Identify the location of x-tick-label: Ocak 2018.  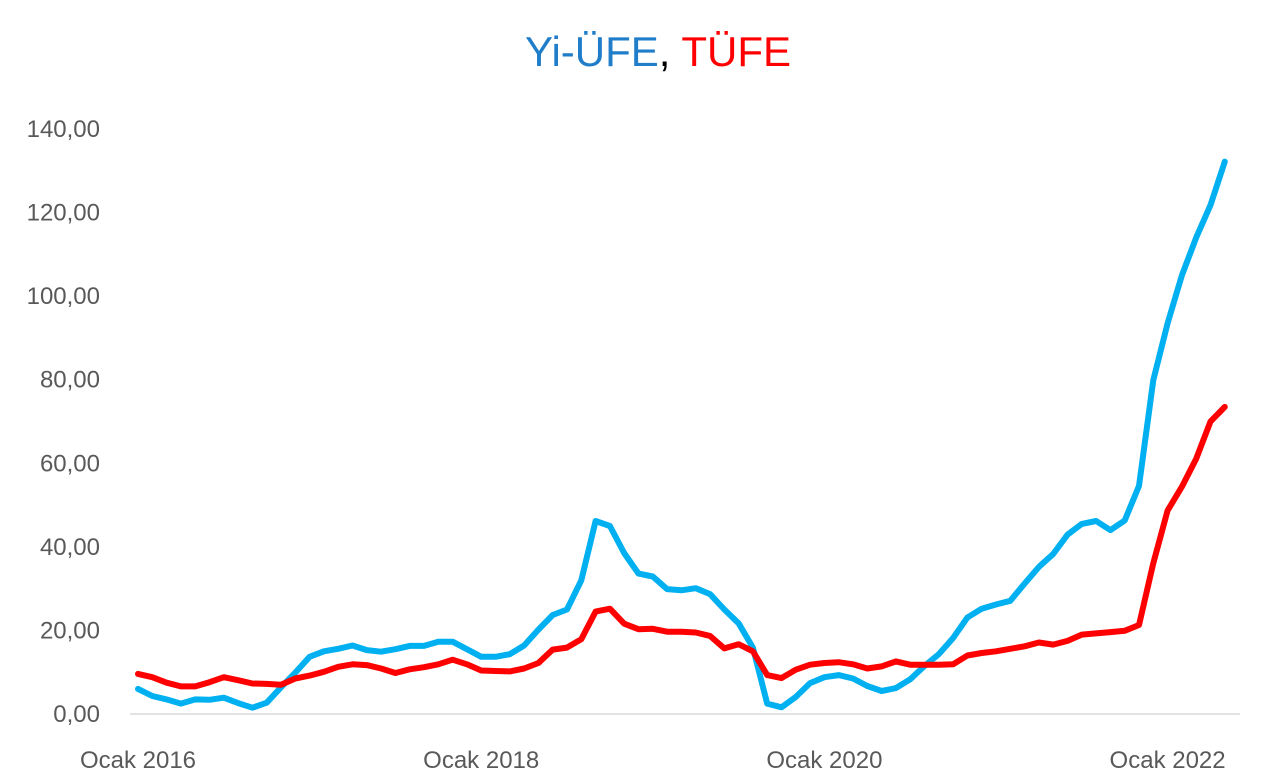
(481, 760).